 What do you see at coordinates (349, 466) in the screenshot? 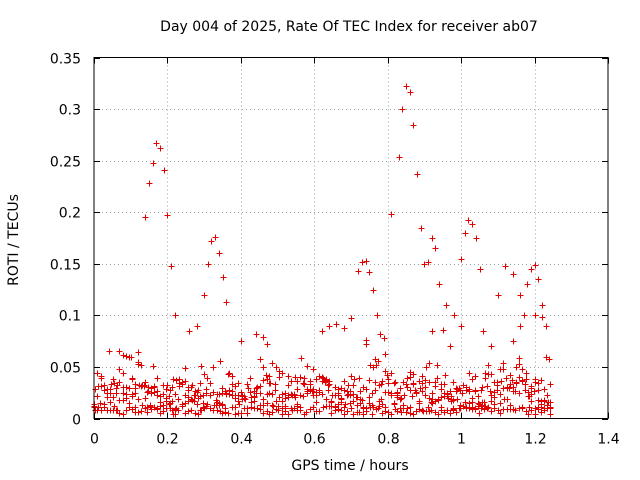
I see `x-axis-label: GPS time / hours` at bounding box center [349, 466].